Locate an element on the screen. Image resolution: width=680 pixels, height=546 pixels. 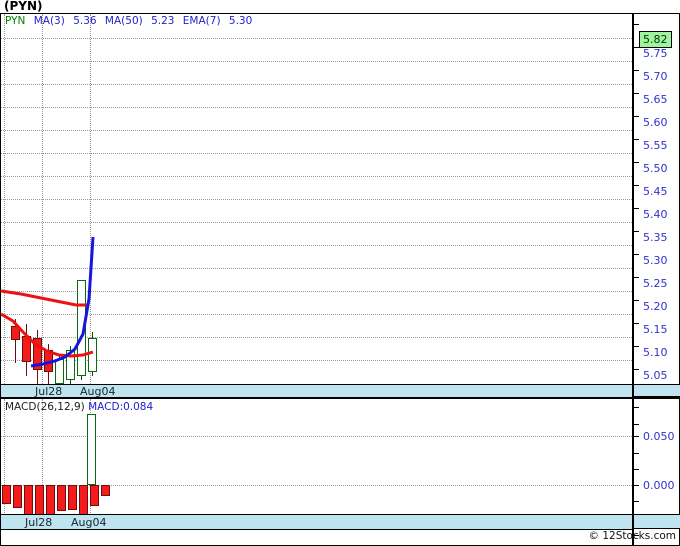
ma3-line is located at coordinates (47, 335).